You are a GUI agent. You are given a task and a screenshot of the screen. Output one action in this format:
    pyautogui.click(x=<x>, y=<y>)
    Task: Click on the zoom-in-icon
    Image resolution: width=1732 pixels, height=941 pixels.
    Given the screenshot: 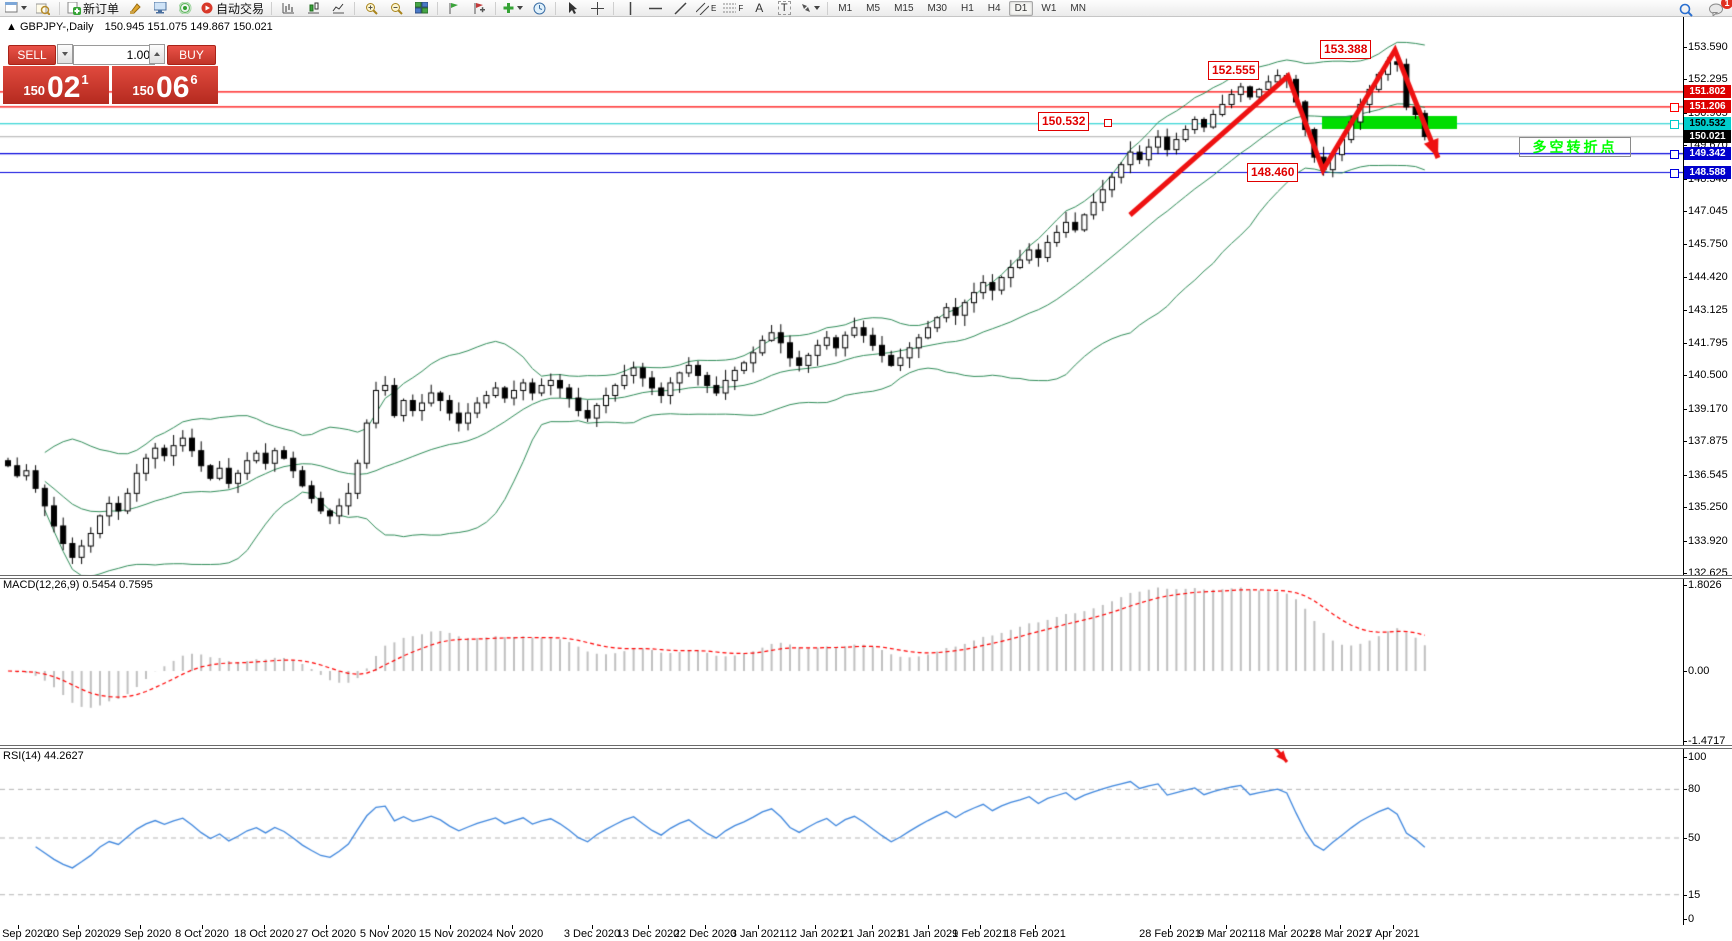 What is the action you would take?
    pyautogui.click(x=371, y=8)
    